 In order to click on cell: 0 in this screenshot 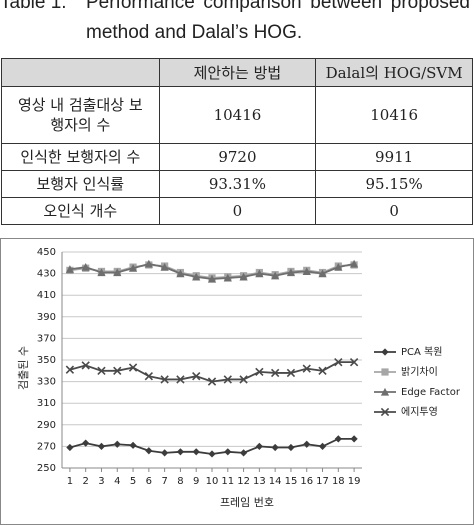, I will do `click(394, 211)`.